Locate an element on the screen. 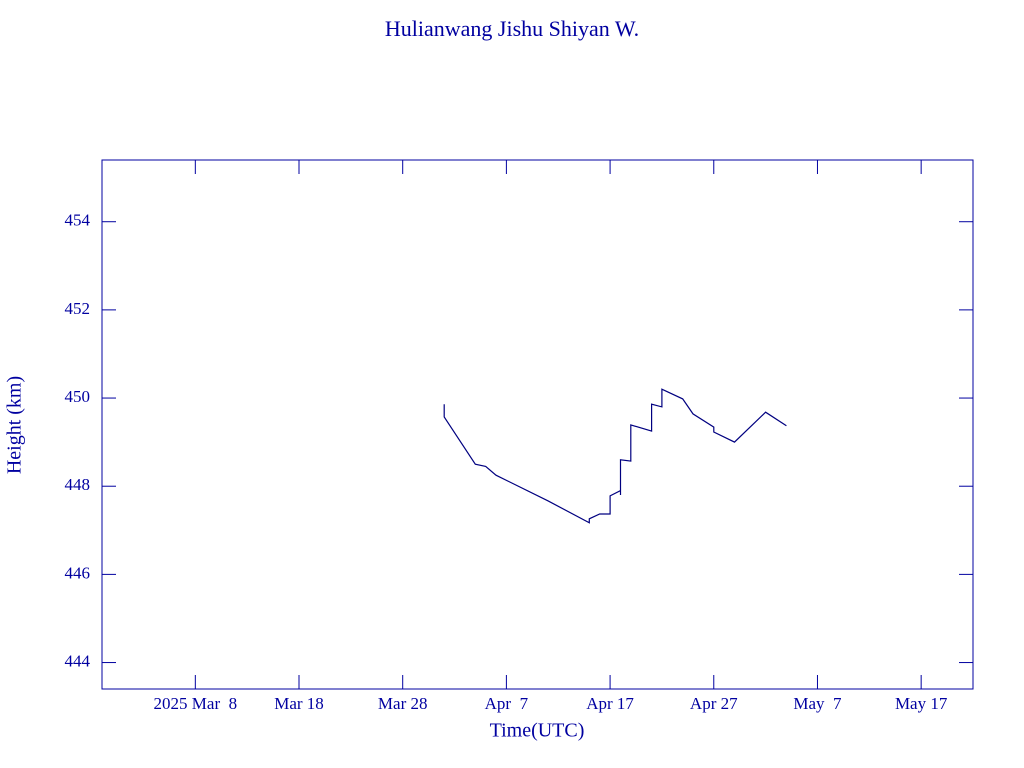  y-tick-label: 444 is located at coordinates (78, 660).